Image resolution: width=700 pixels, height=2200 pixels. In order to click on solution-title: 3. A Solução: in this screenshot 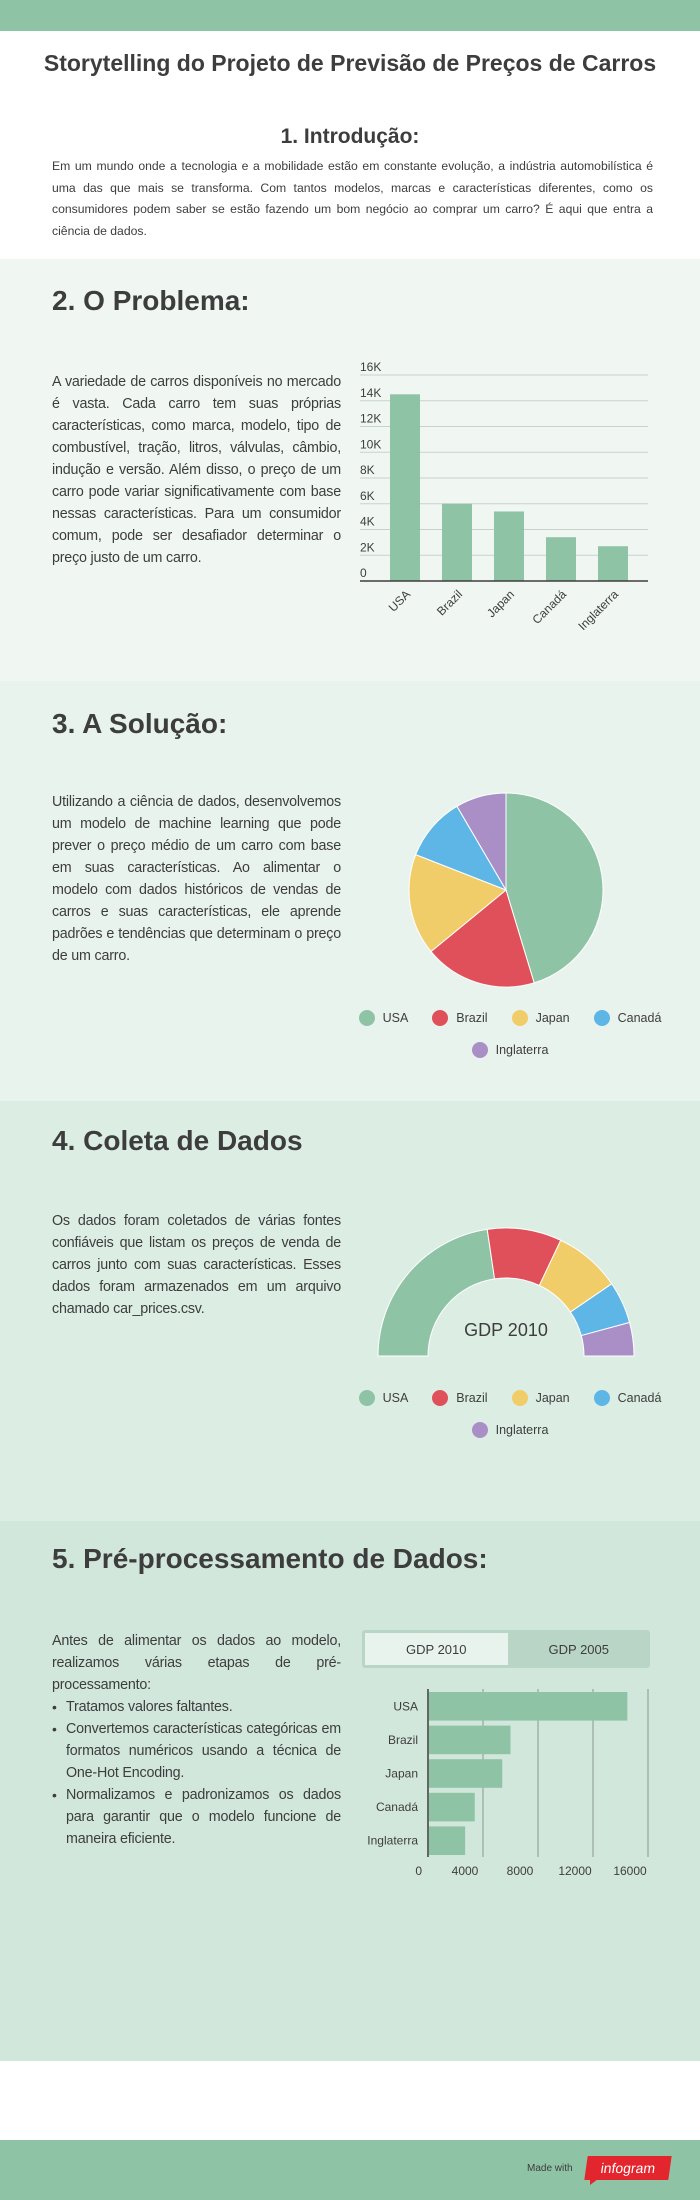, I will do `click(140, 723)`.